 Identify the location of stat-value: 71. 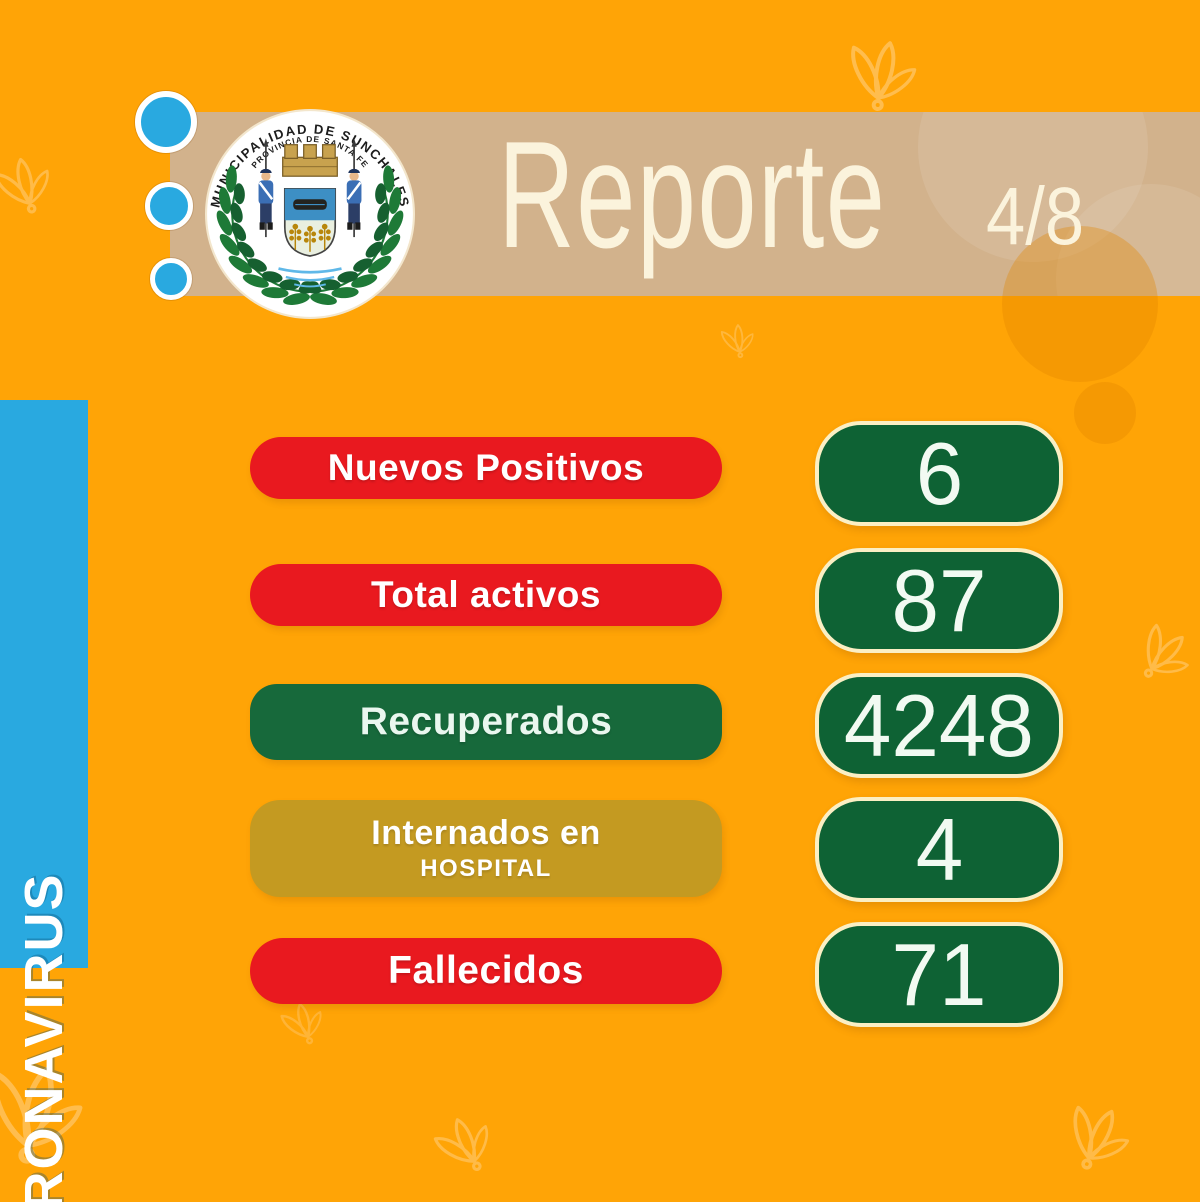
(939, 974).